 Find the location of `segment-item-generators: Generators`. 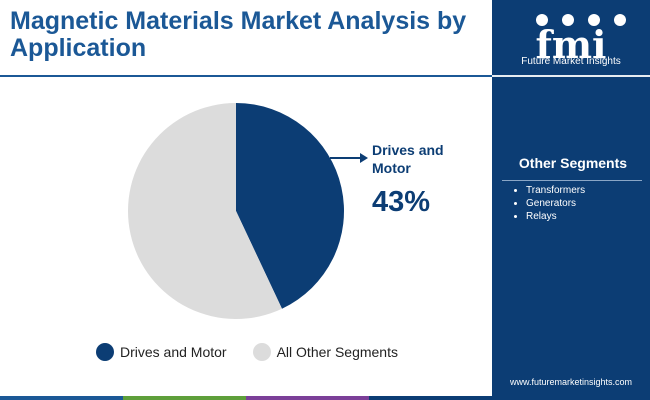

segment-item-generators: Generators is located at coordinates (555, 203).